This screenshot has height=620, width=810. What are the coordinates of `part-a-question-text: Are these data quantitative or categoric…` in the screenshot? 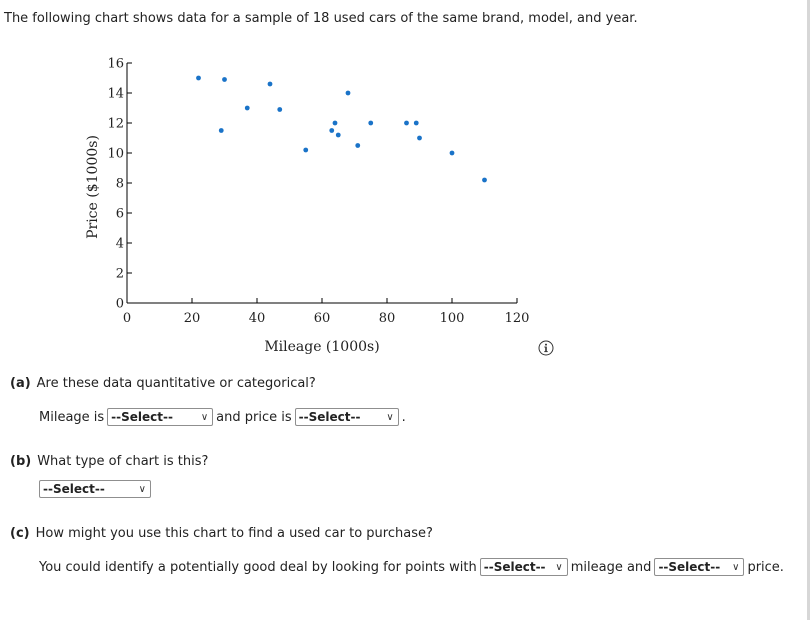 It's located at (176, 383).